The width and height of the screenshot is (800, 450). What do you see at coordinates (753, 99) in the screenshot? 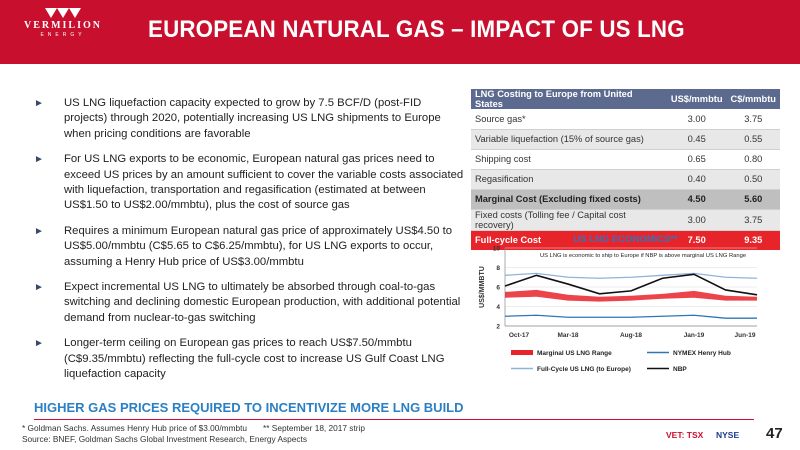
I see `table-header-cad: C$/mmbtu` at bounding box center [753, 99].